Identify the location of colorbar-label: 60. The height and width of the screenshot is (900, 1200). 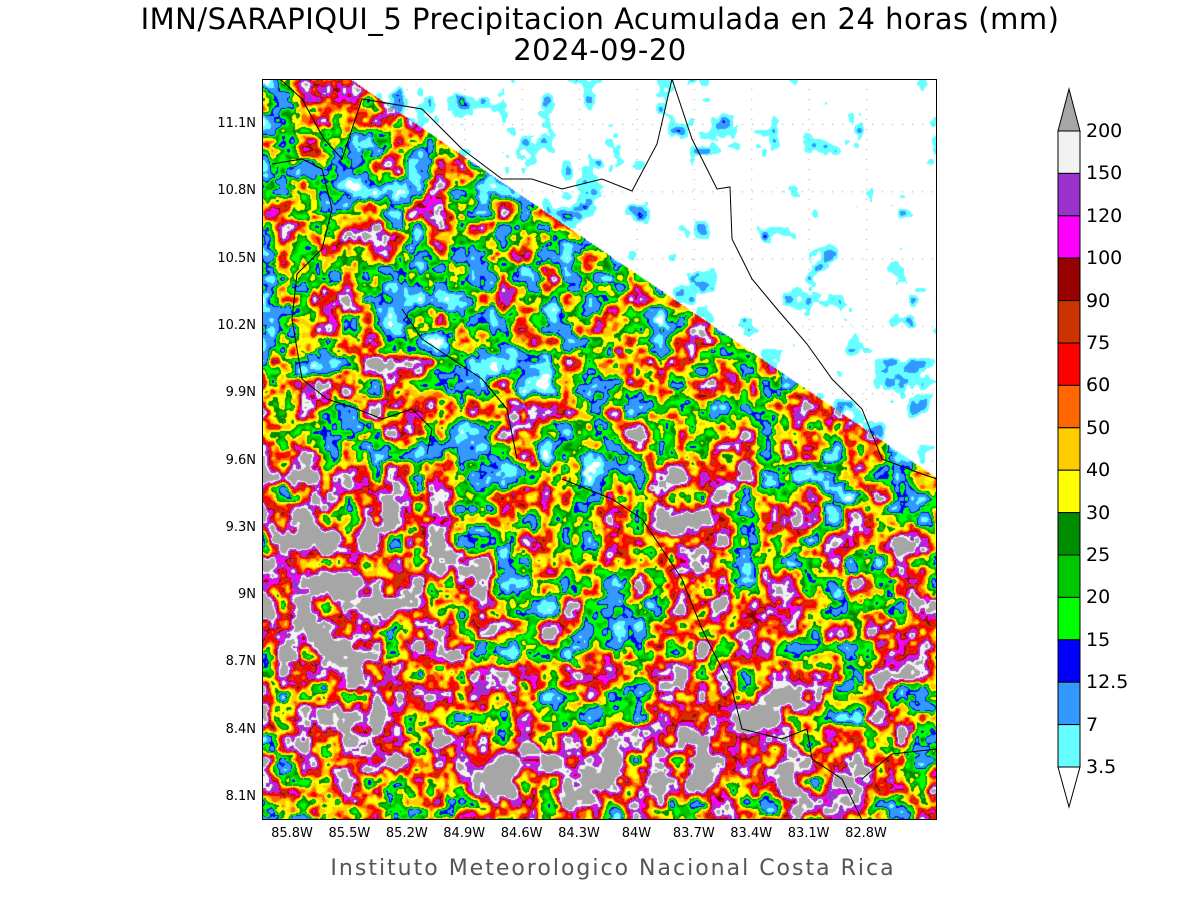
(1098, 385).